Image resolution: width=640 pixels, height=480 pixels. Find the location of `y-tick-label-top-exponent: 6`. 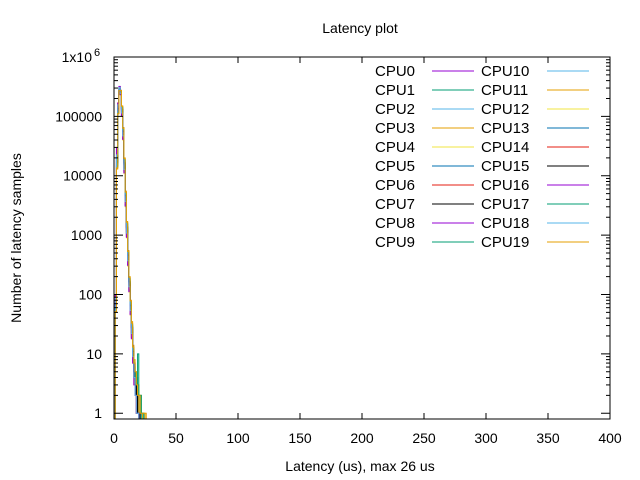

y-tick-label-top-exponent: 6 is located at coordinates (97, 53).